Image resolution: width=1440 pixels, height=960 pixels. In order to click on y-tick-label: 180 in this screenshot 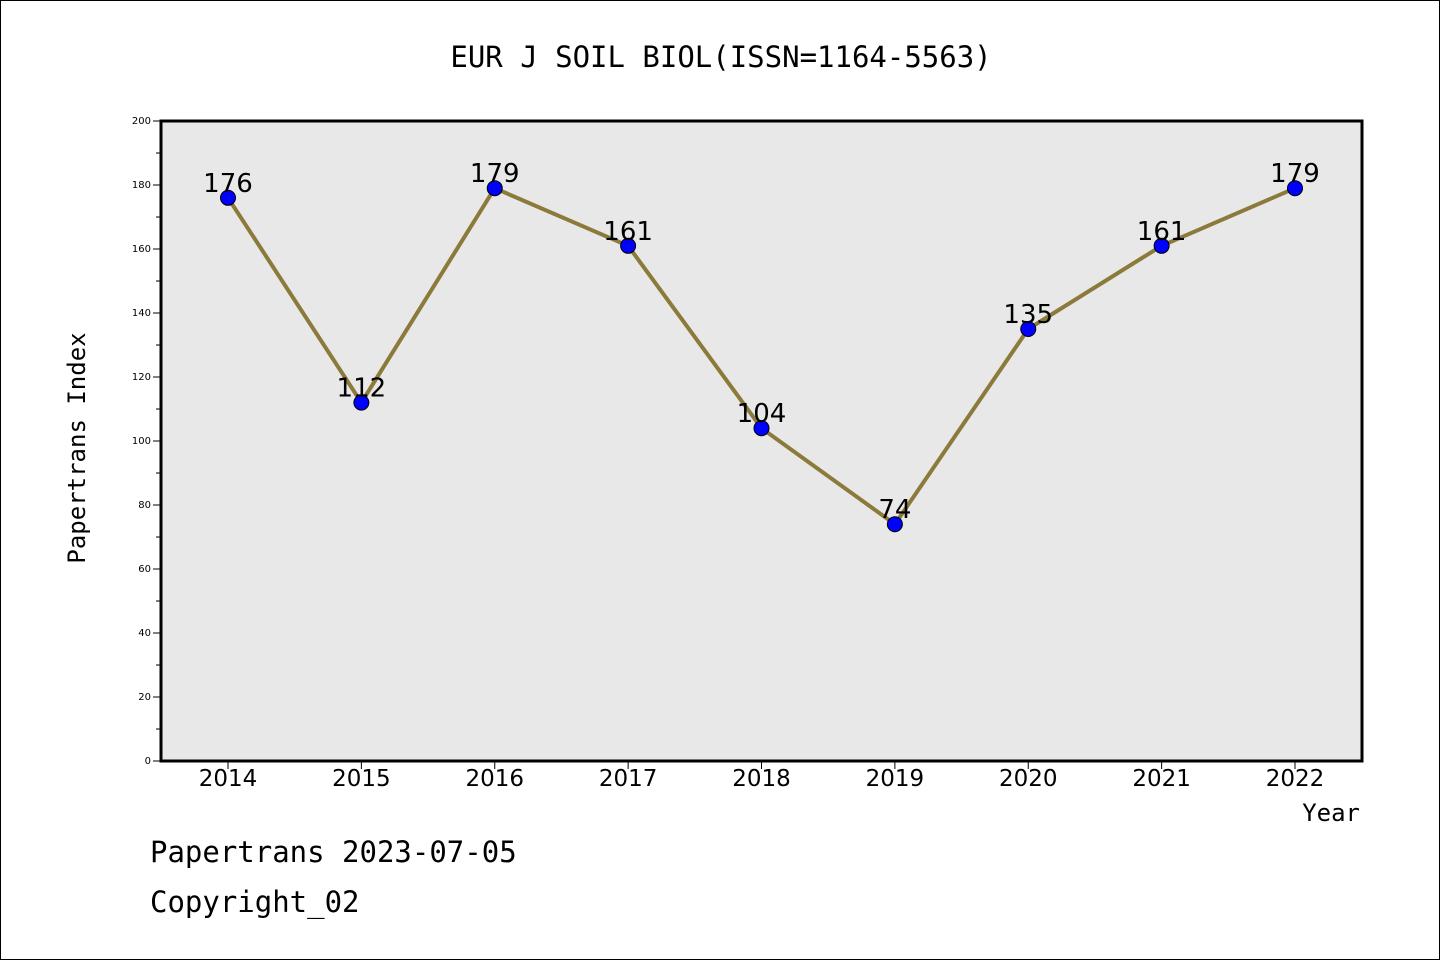, I will do `click(141, 185)`.